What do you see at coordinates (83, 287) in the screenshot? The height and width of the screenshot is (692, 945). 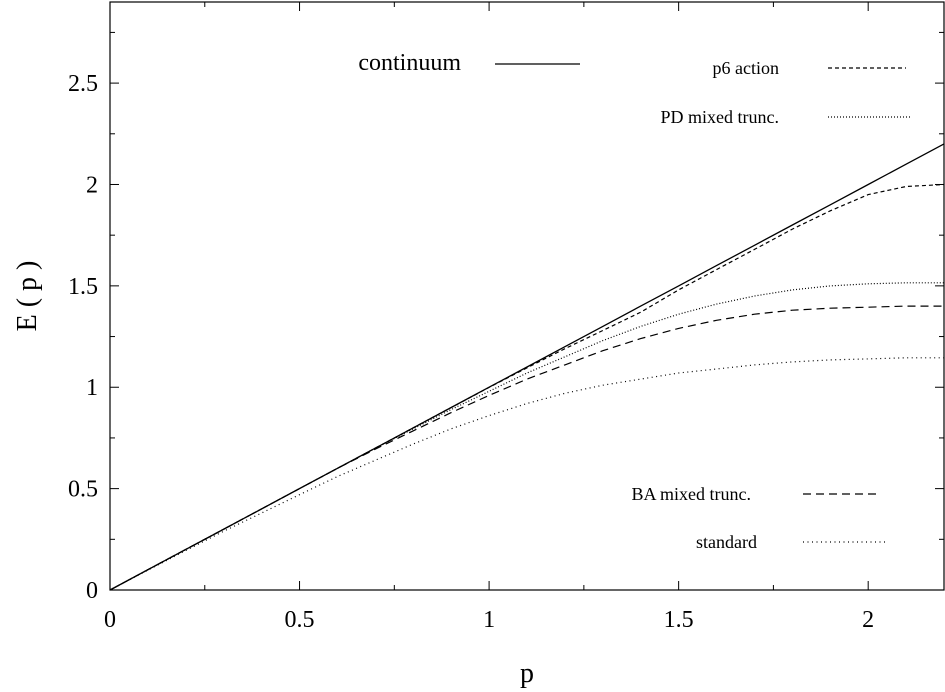 I see `y-tick-label: 1.5` at bounding box center [83, 287].